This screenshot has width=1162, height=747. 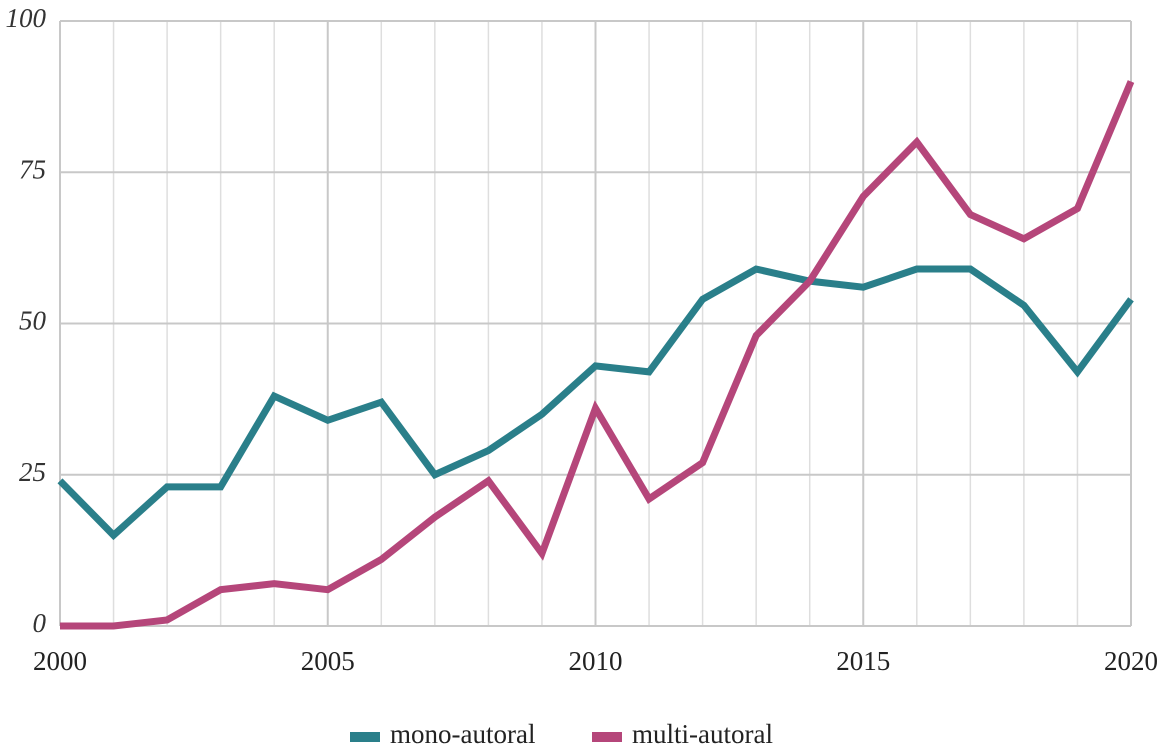 What do you see at coordinates (596, 661) in the screenshot?
I see `x-tick-label: 2010` at bounding box center [596, 661].